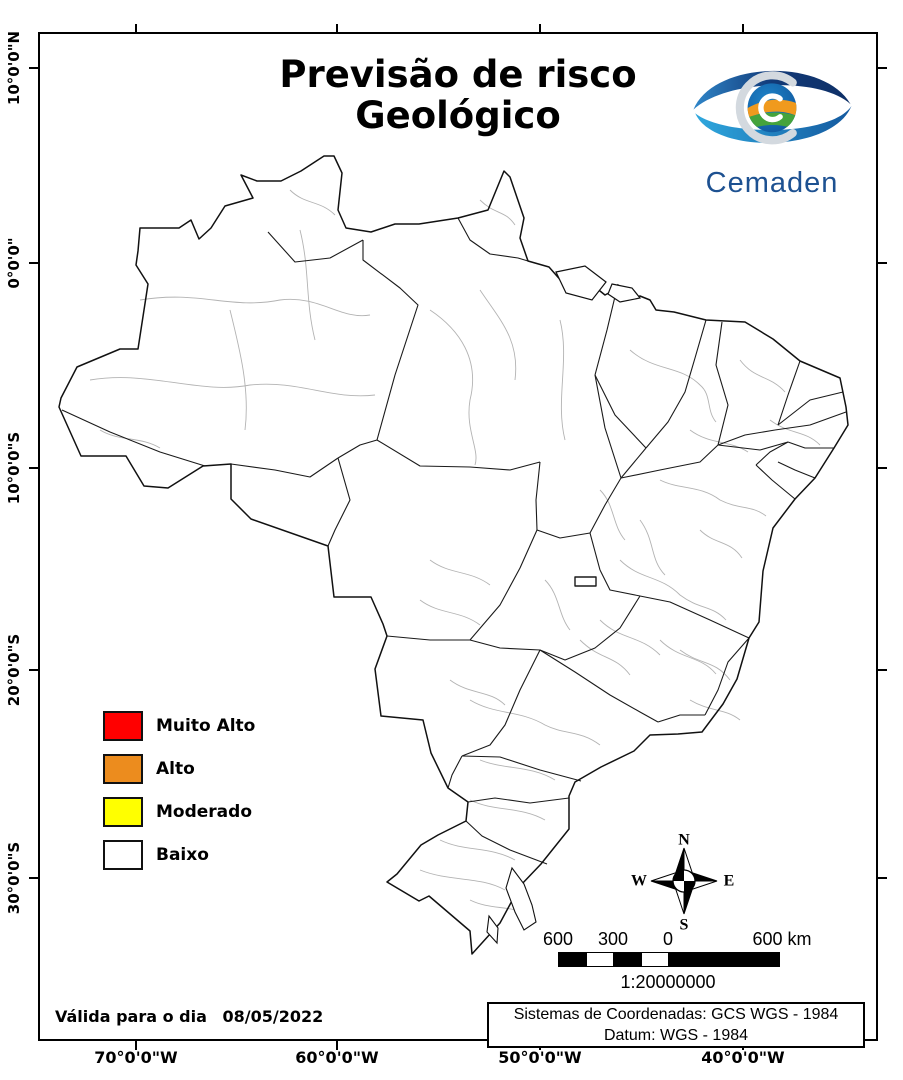 The image size is (903, 1080). Describe the element at coordinates (14, 263) in the screenshot. I see `lat-label-0: 0°0'0"` at that location.